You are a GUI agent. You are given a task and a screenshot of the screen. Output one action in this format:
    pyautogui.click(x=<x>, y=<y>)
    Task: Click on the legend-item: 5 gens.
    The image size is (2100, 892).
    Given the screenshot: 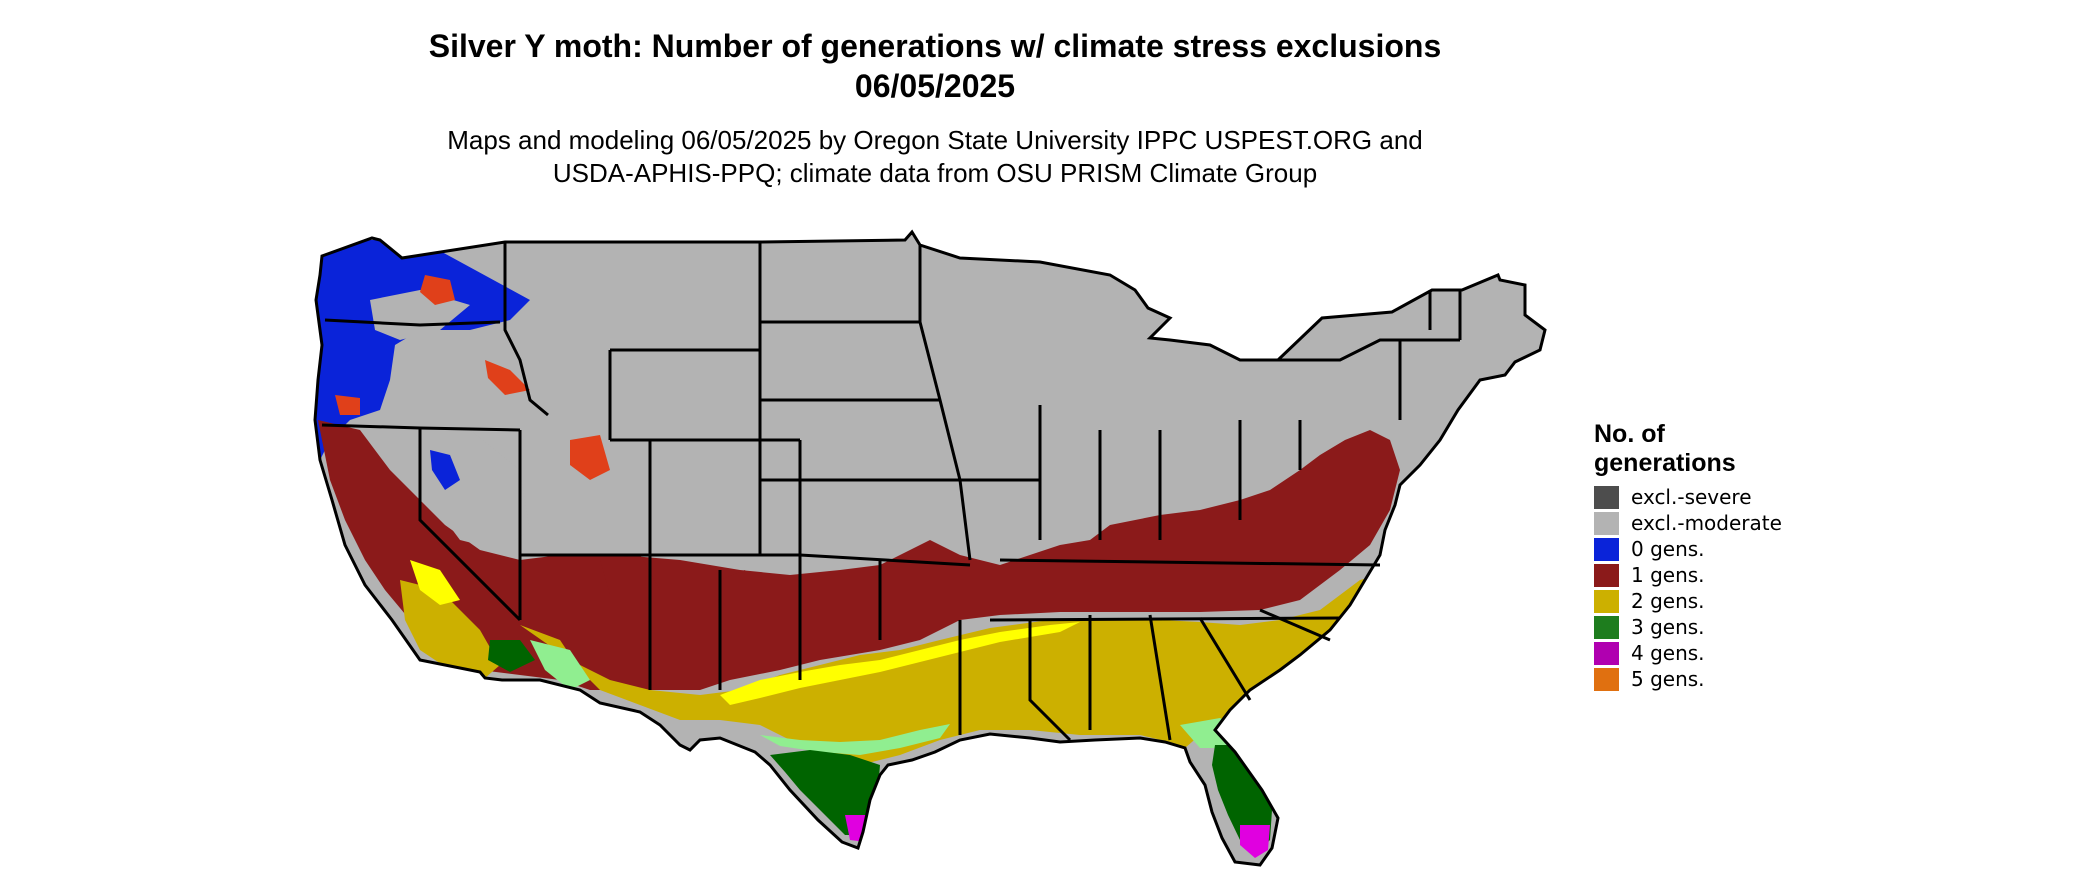 What is the action you would take?
    pyautogui.click(x=1744, y=679)
    